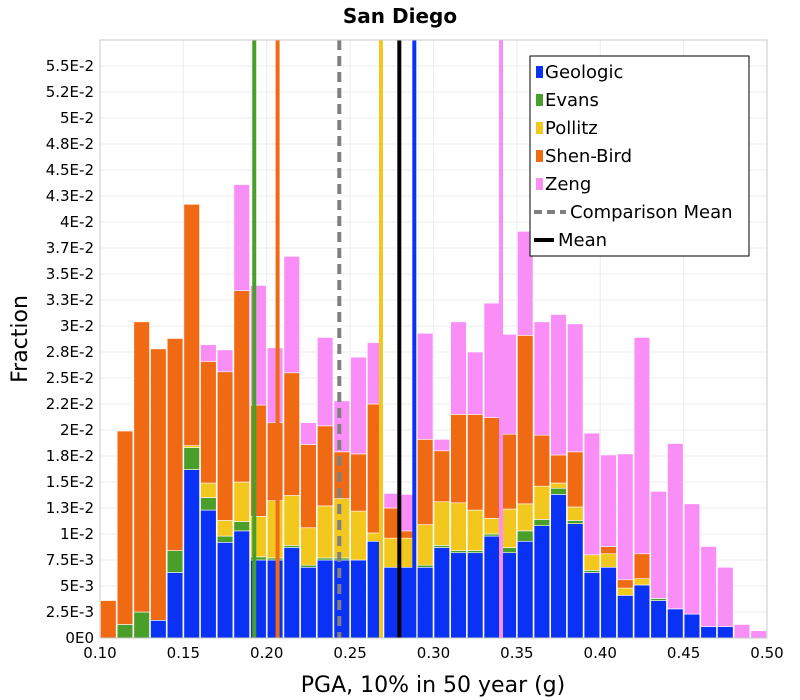 The width and height of the screenshot is (800, 700). What do you see at coordinates (70, 352) in the screenshot?
I see `y-tick-label-11: 2.8E-2` at bounding box center [70, 352].